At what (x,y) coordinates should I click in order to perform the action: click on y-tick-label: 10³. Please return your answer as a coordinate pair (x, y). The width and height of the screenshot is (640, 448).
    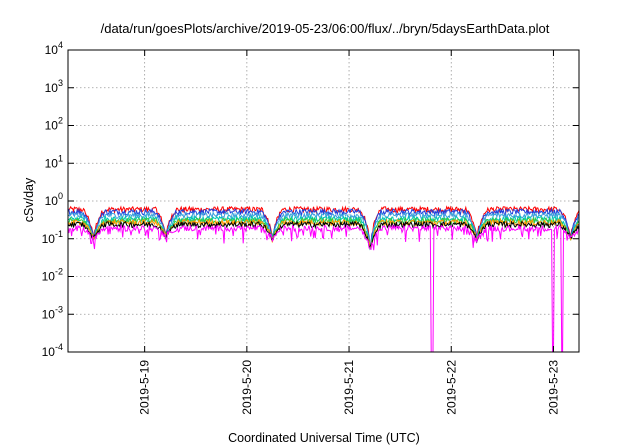
    Looking at the image, I should click on (54, 86).